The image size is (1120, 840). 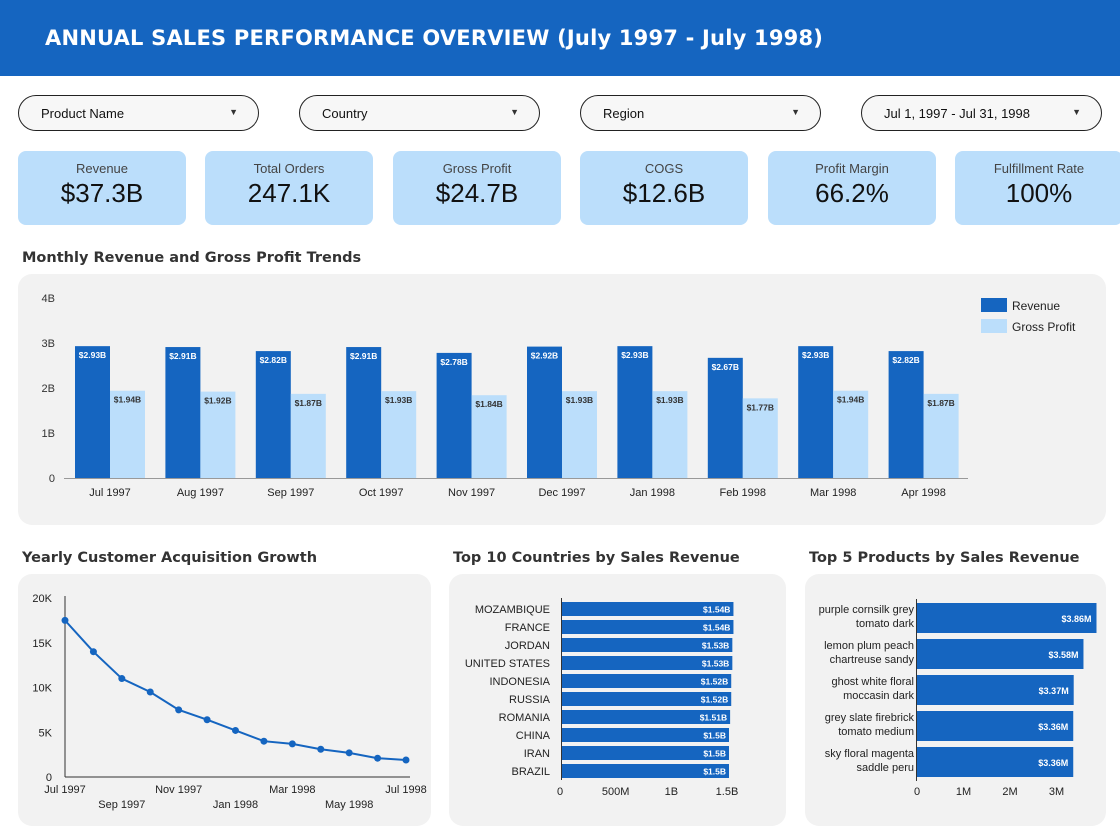 I want to click on kpi-card-revenue: Revenue $37.3B, so click(x=102, y=188).